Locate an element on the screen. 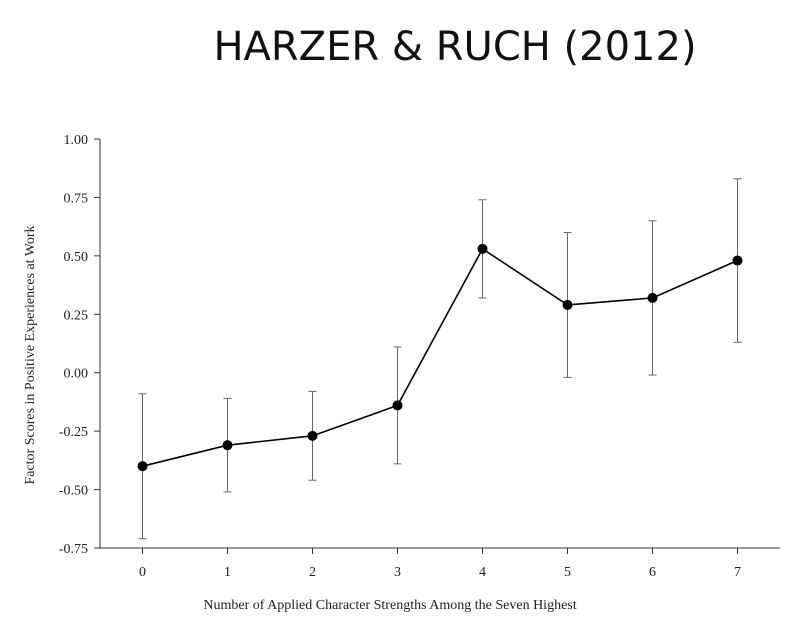 Image resolution: width=790 pixels, height=634 pixels. x-tick-label: 0 is located at coordinates (142, 572).